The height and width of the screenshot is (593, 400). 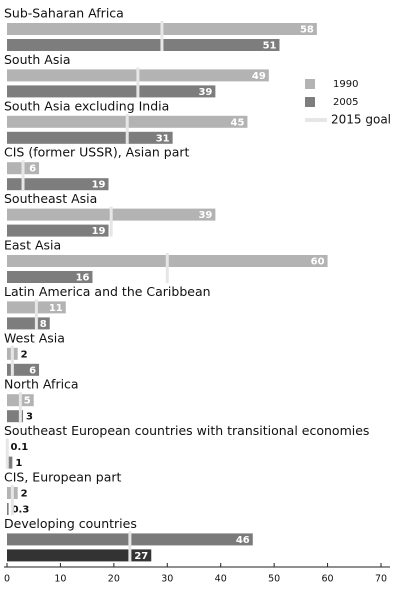 I want to click on value-label: 58, so click(x=307, y=30).